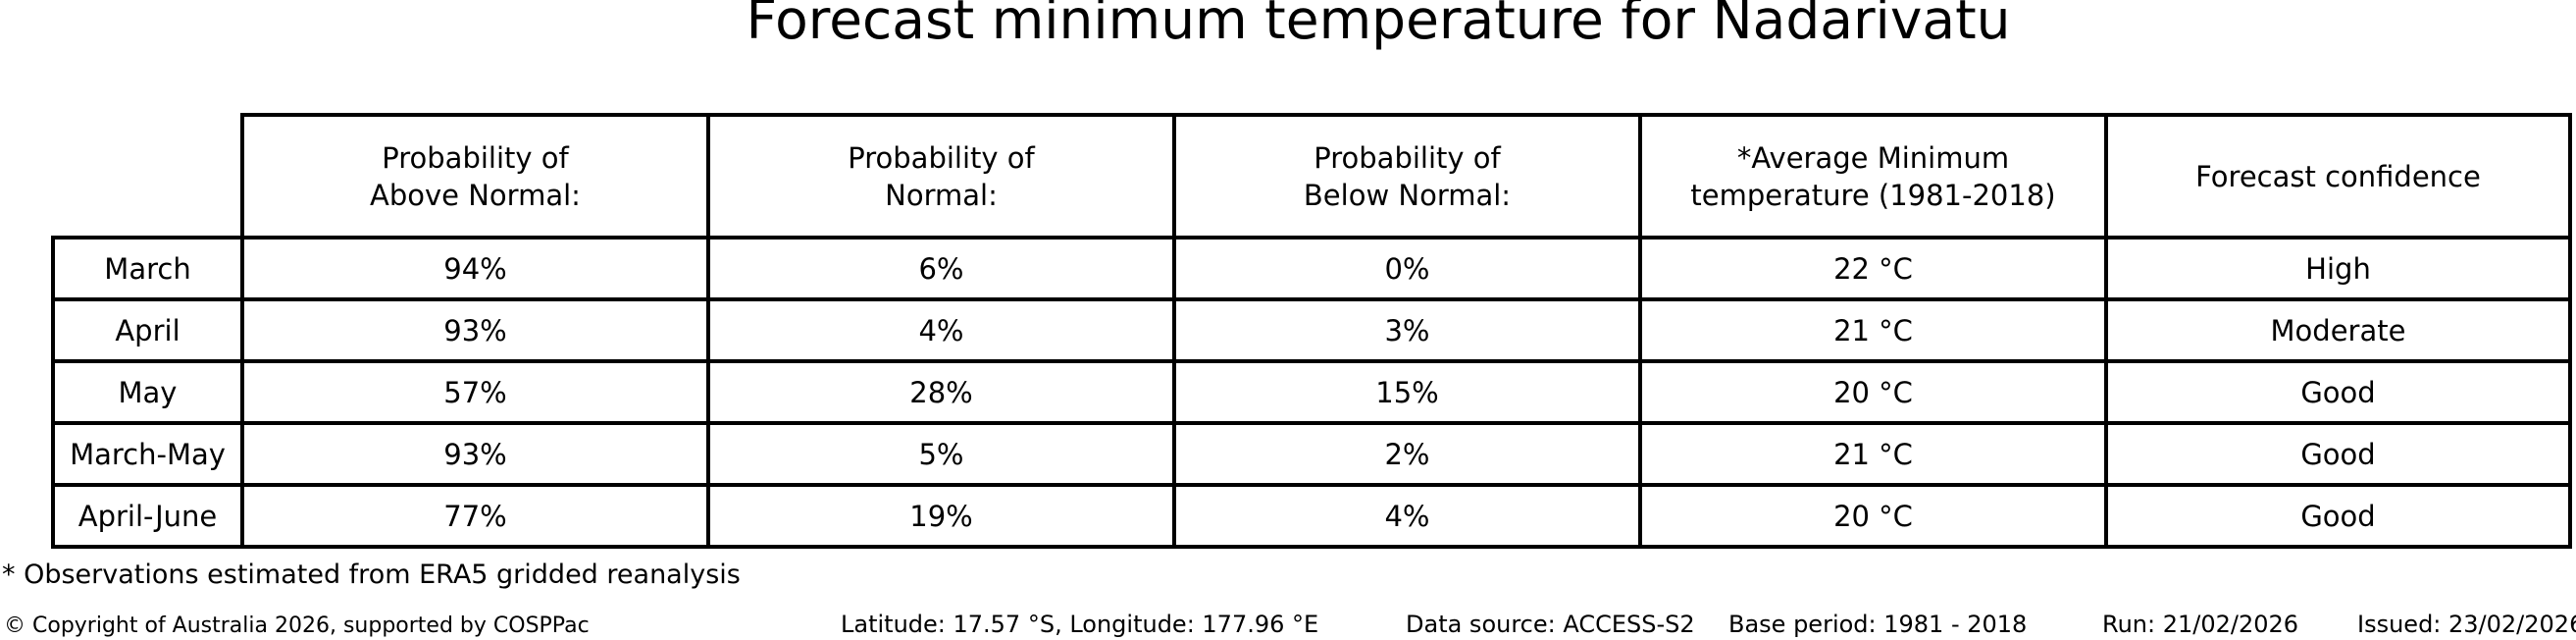 This screenshot has height=640, width=2576. I want to click on table-cell-marchmay-normal: 5%, so click(941, 454).